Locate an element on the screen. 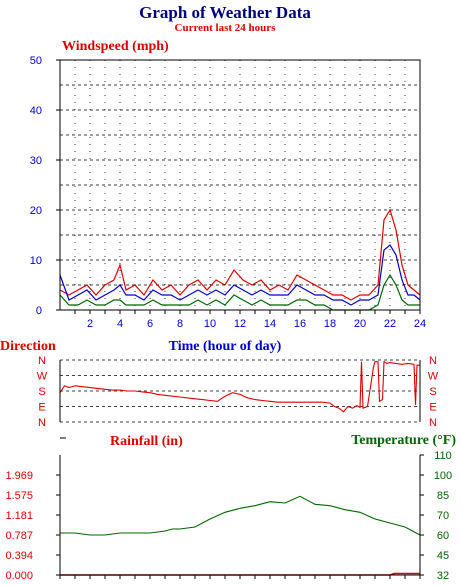  windspeed-xtick-label: 2 is located at coordinates (90, 324).